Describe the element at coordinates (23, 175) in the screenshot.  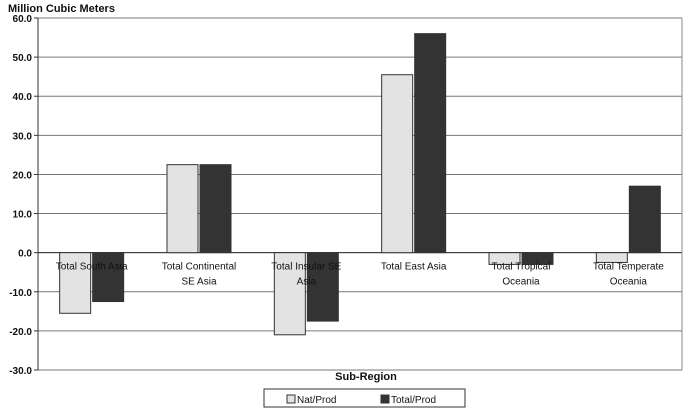
I see `y-tick-label: 20.0` at that location.